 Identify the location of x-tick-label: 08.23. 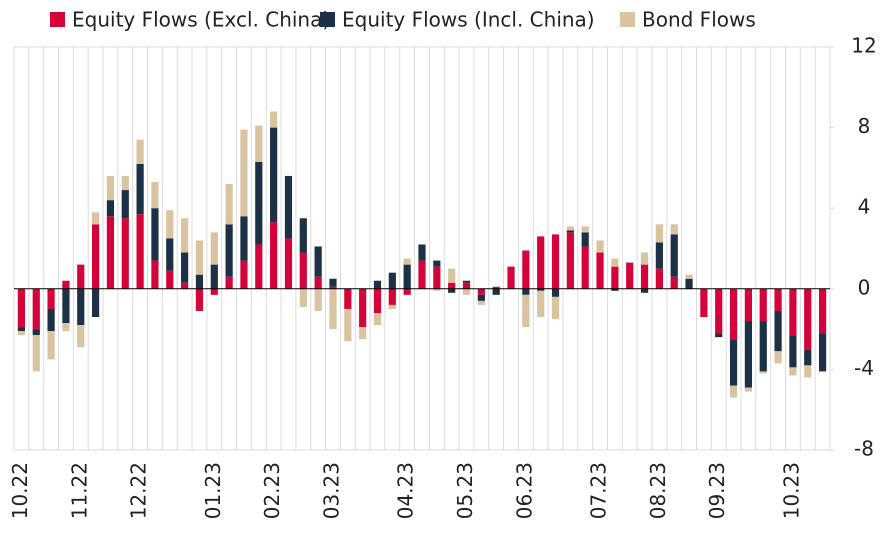
(658, 490).